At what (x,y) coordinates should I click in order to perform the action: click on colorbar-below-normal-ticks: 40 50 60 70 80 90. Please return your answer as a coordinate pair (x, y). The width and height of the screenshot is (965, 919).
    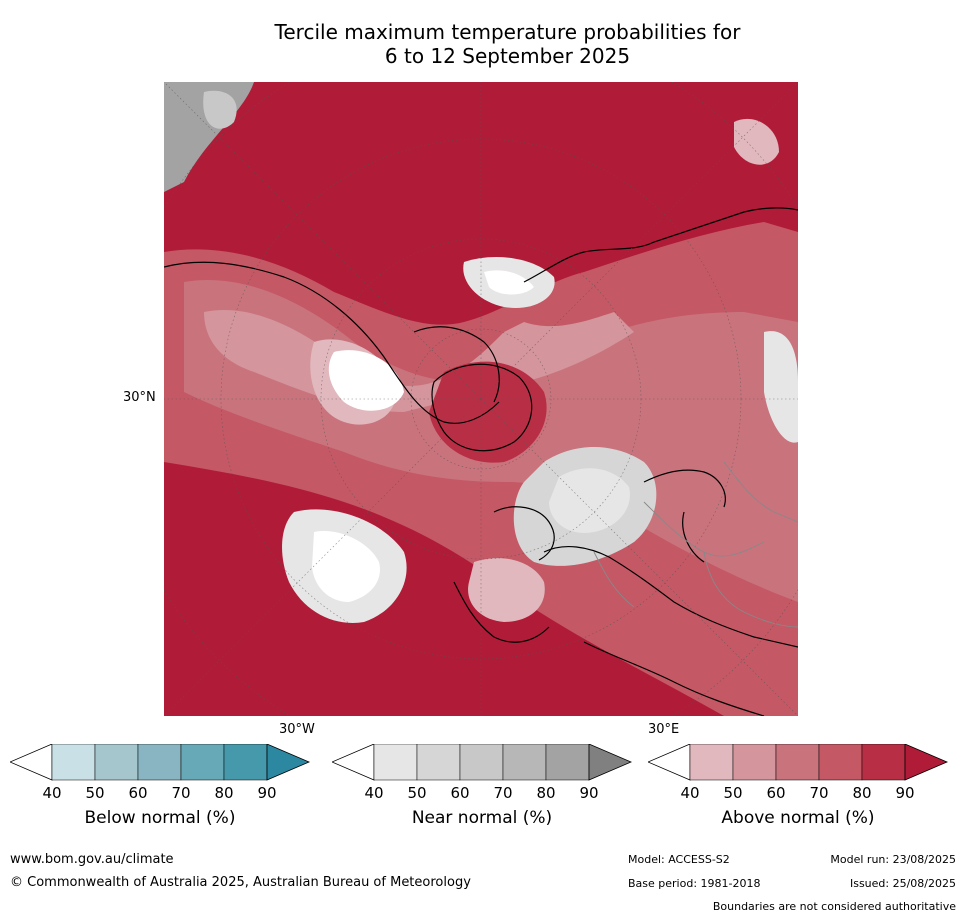
    Looking at the image, I should click on (160, 794).